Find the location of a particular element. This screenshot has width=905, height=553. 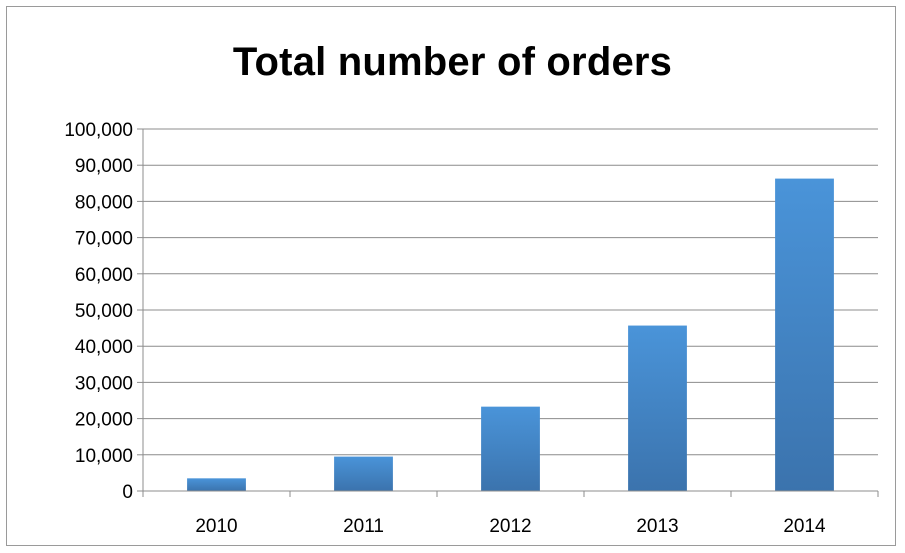

bar-2010 is located at coordinates (216, 484).